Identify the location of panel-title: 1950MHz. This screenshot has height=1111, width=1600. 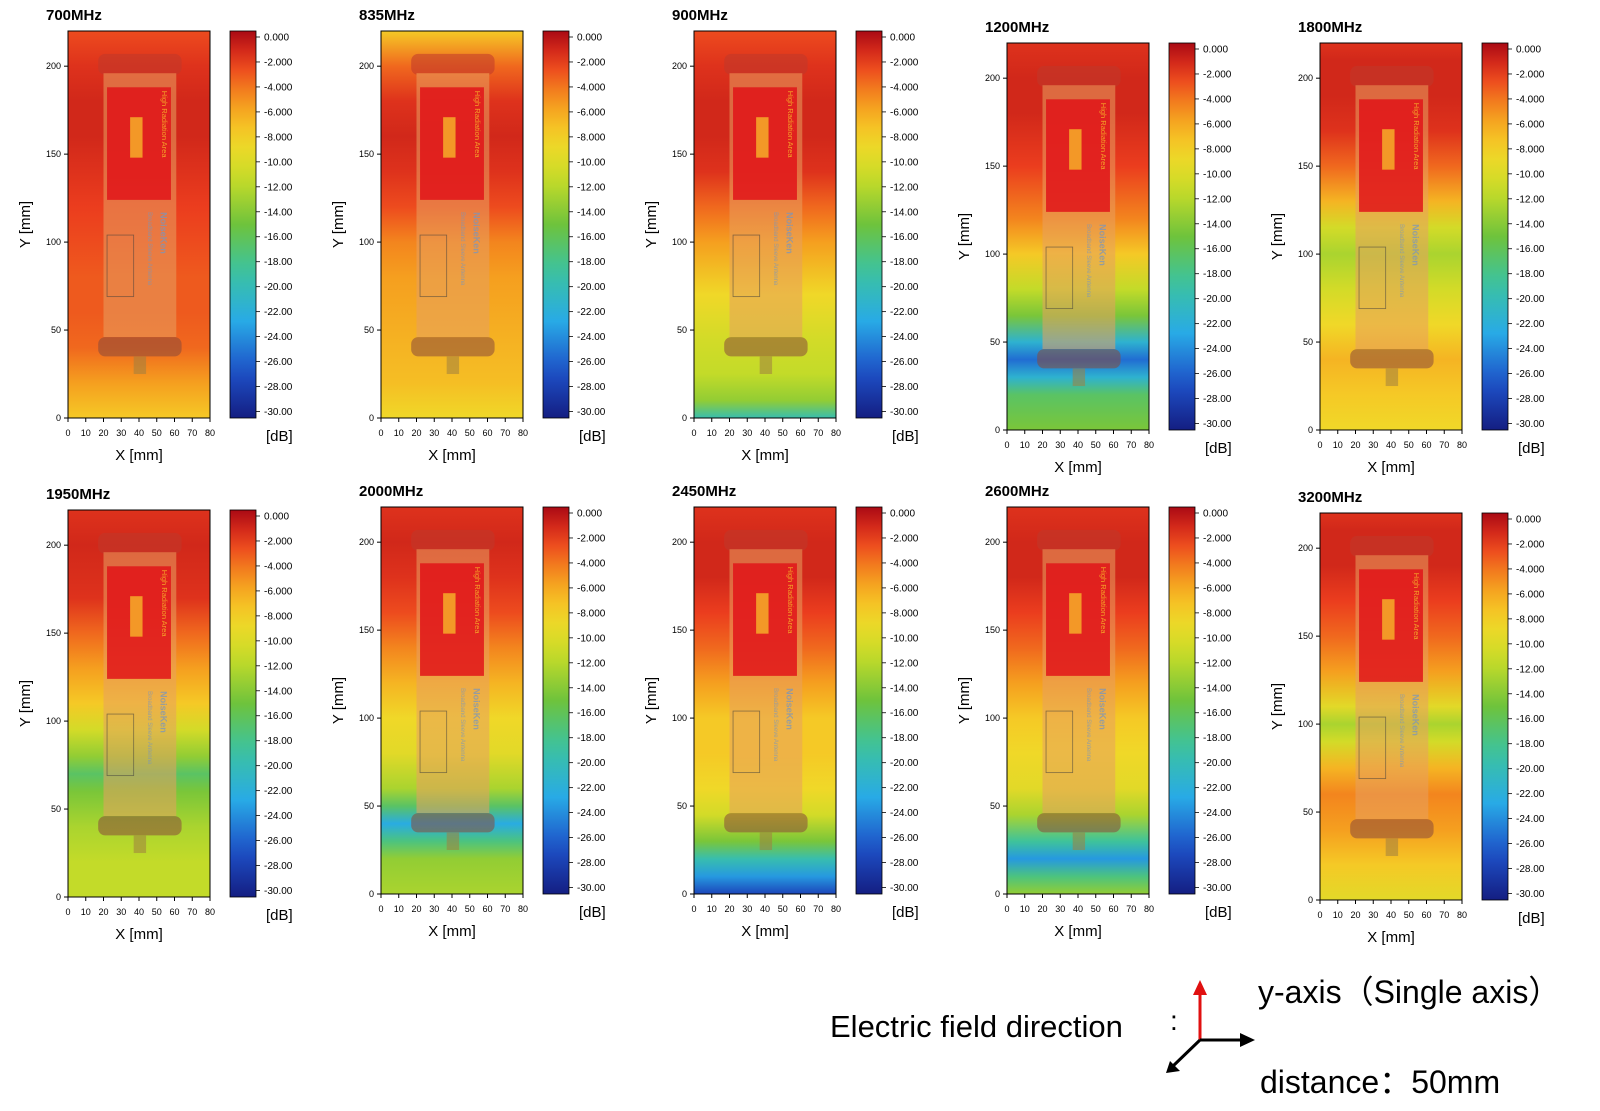
(78, 494).